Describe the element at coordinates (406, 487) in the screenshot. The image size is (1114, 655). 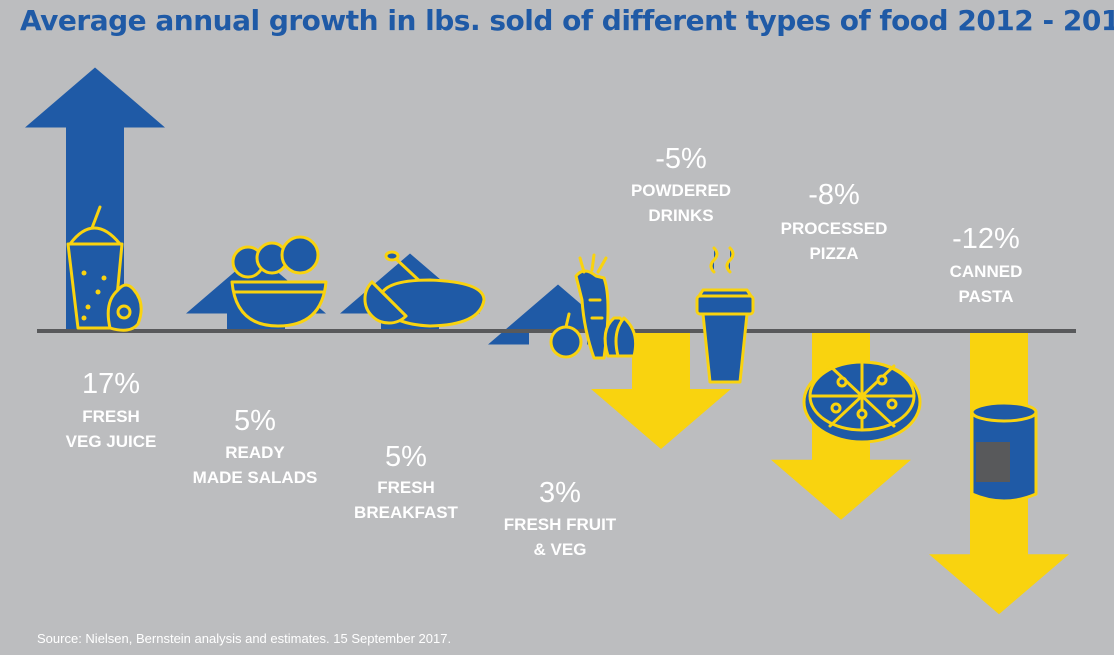
I see `category-label-fresh-breakfast-line-1: FRESH` at that location.